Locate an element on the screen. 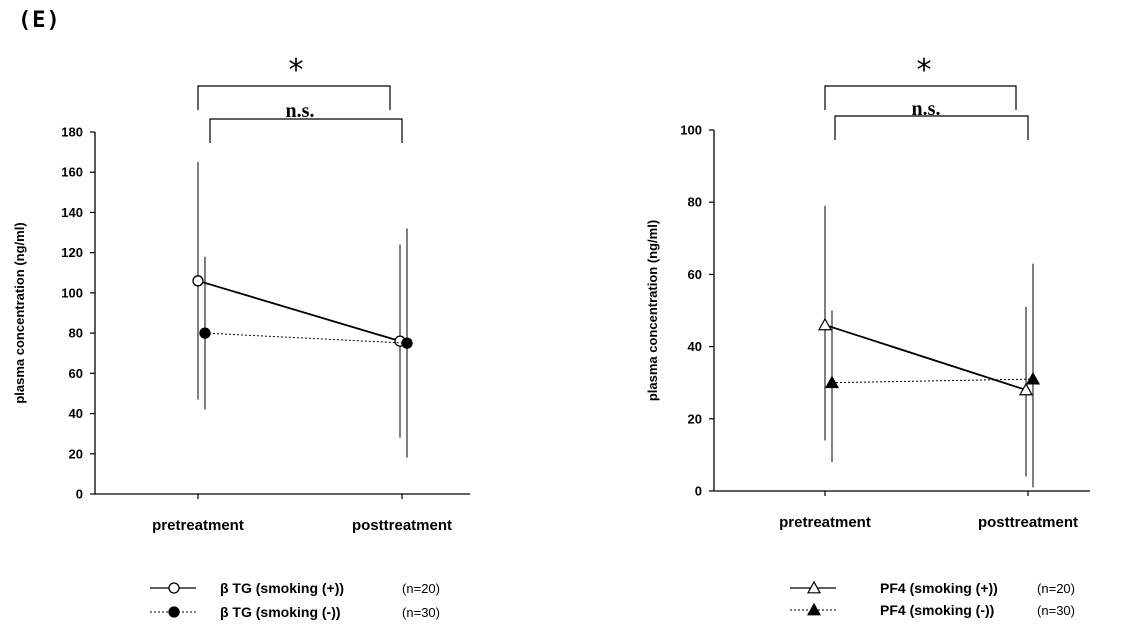 Image resolution: width=1127 pixels, height=628 pixels. y-tick-label: 180 is located at coordinates (72, 132).